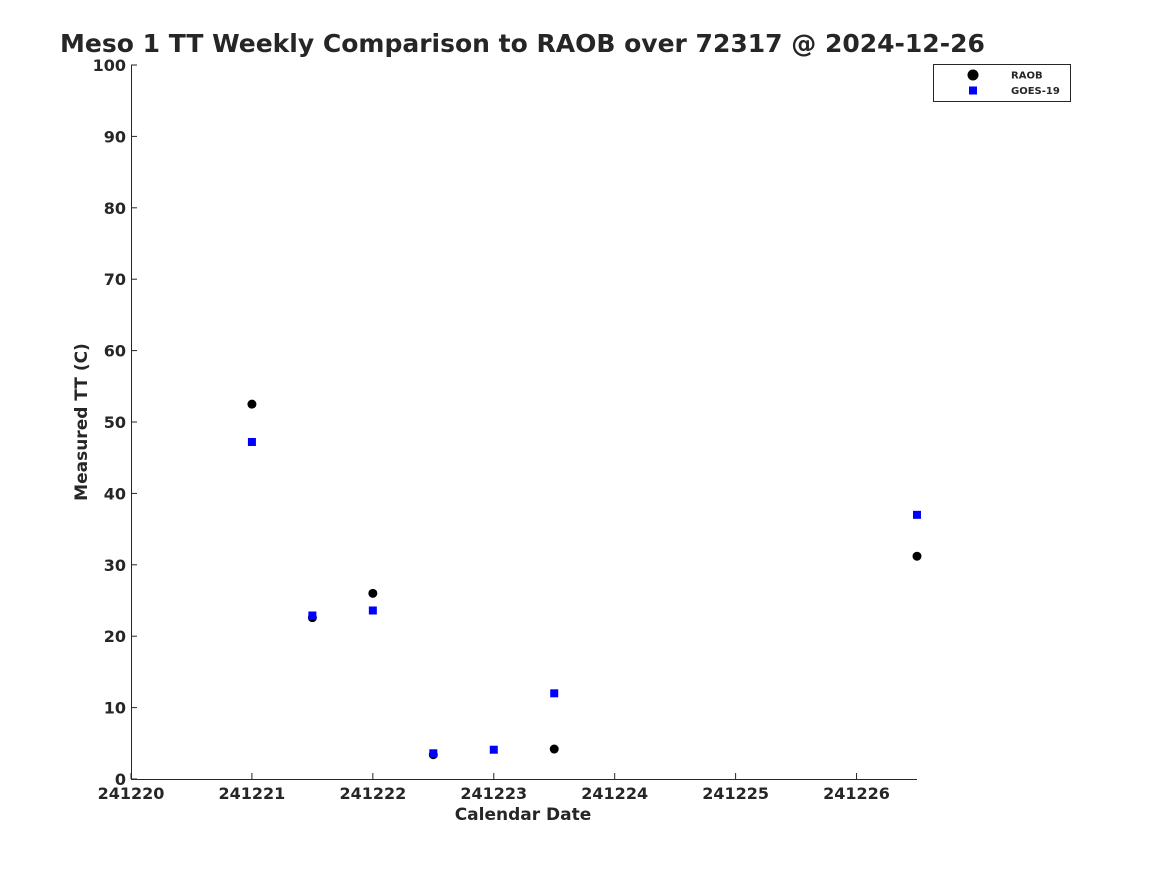  Describe the element at coordinates (115, 636) in the screenshot. I see `y-tick-label: 20` at that location.